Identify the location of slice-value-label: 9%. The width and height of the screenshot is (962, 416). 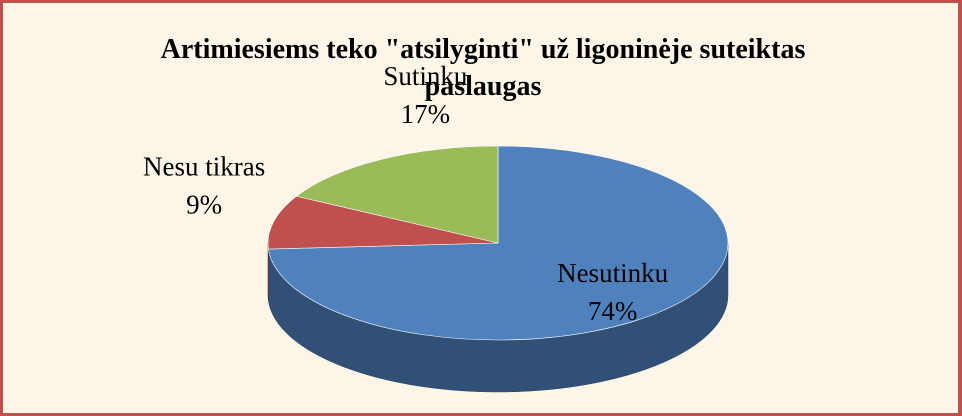
(204, 205).